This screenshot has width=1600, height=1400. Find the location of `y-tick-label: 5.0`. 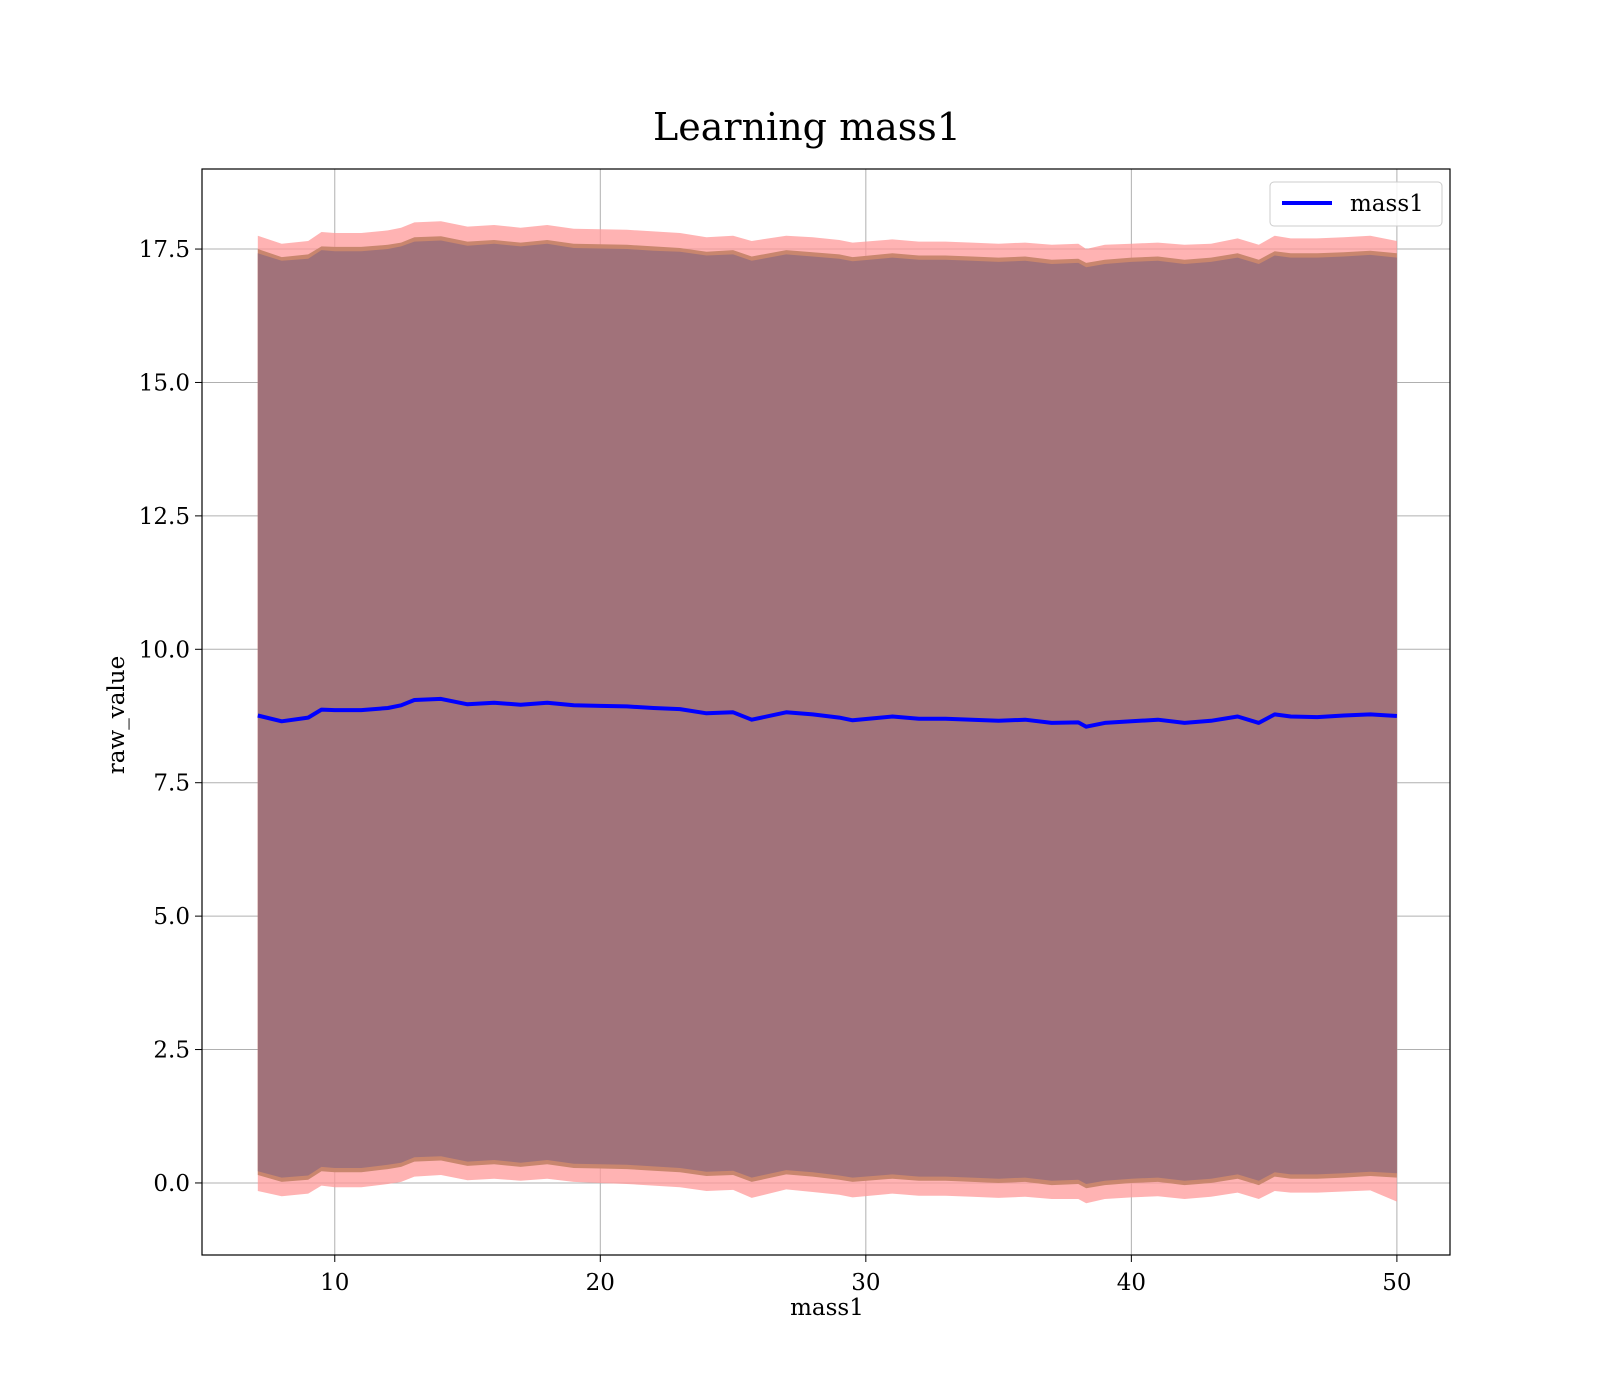

y-tick-label: 5.0 is located at coordinates (171, 917).